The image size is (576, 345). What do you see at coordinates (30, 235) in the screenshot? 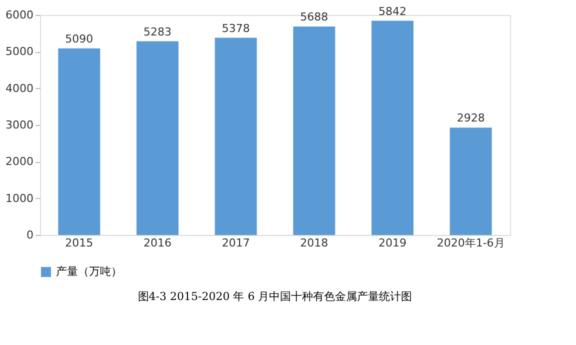
I see `y-tick-label: 0` at bounding box center [30, 235].